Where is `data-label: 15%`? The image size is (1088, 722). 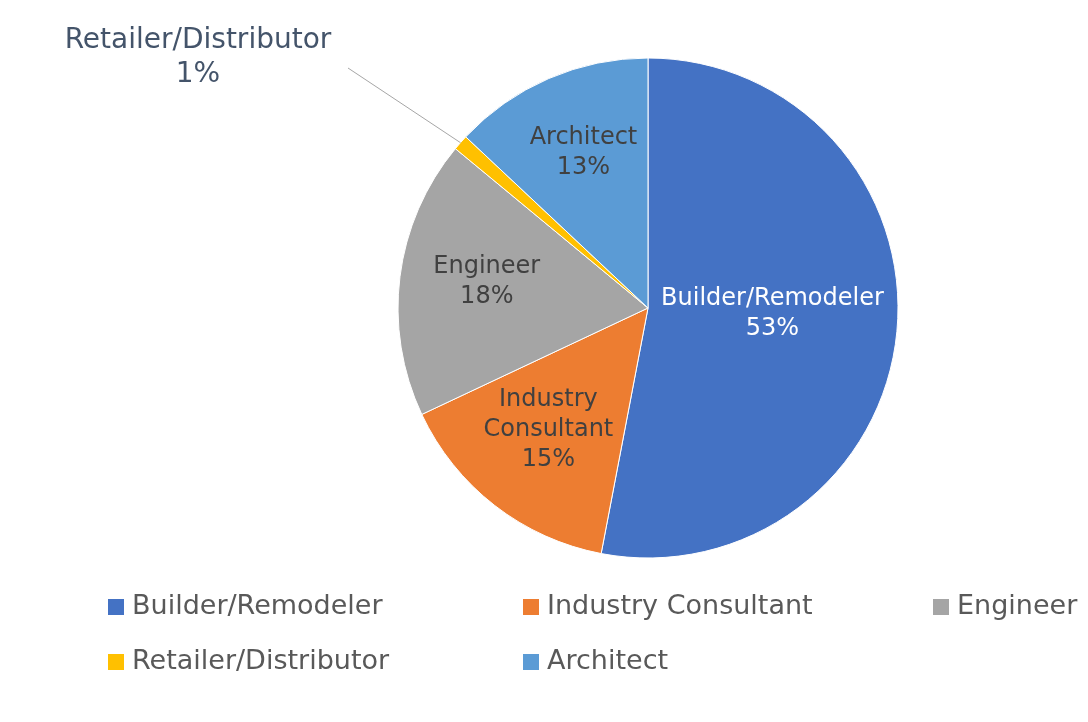 data-label: 15% is located at coordinates (548, 458).